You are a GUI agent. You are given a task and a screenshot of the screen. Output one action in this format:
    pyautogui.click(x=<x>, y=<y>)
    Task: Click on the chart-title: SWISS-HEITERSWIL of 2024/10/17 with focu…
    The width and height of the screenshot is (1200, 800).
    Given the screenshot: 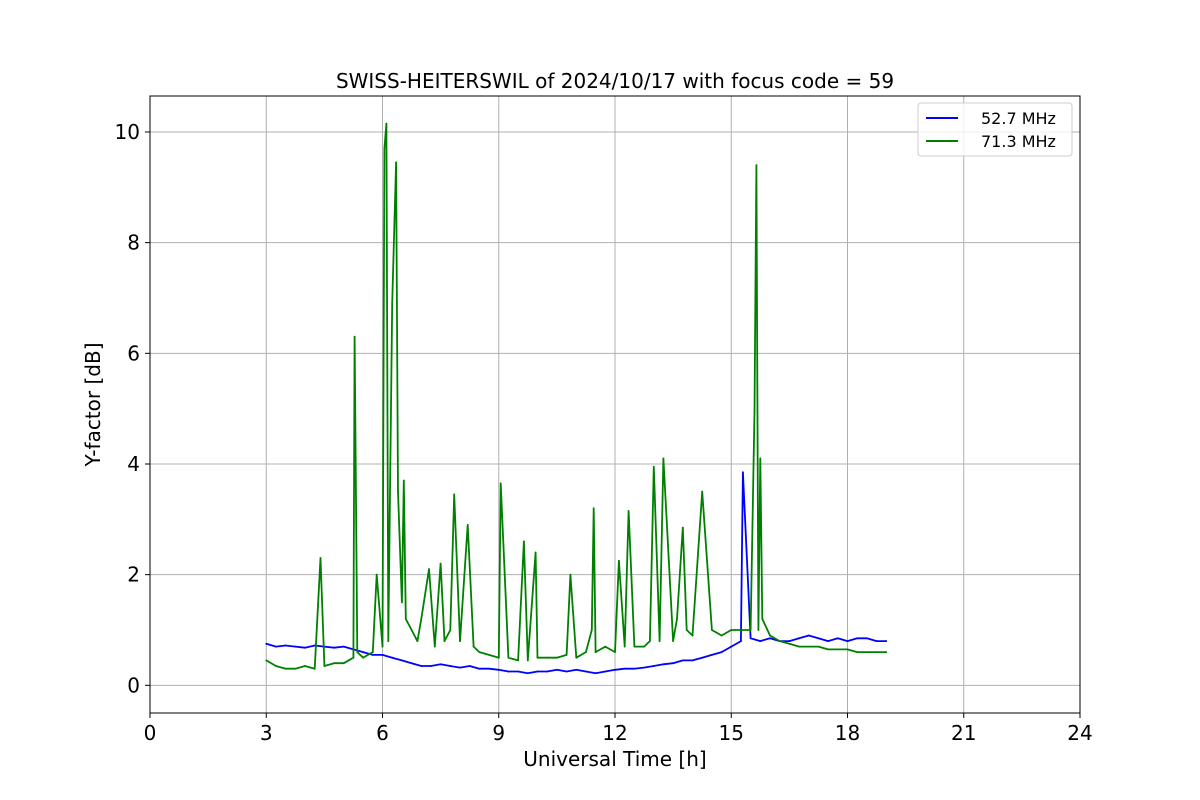 What is the action you would take?
    pyautogui.click(x=615, y=81)
    